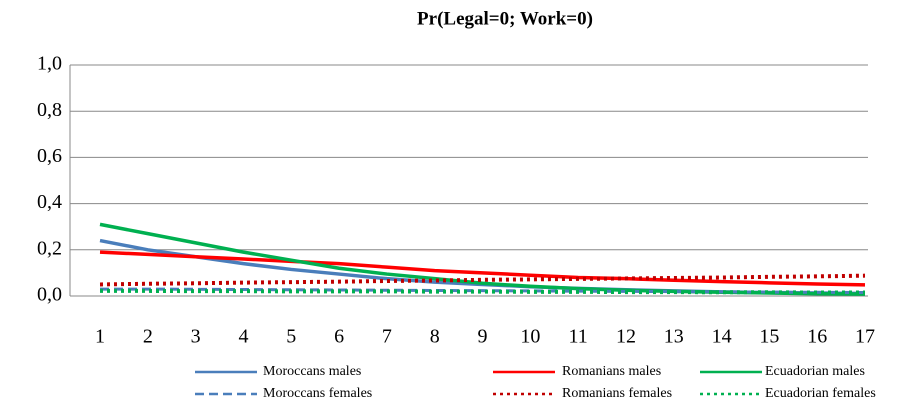 The height and width of the screenshot is (405, 911). Describe the element at coordinates (820, 393) in the screenshot. I see `legend-label: Ecuadorian females` at that location.